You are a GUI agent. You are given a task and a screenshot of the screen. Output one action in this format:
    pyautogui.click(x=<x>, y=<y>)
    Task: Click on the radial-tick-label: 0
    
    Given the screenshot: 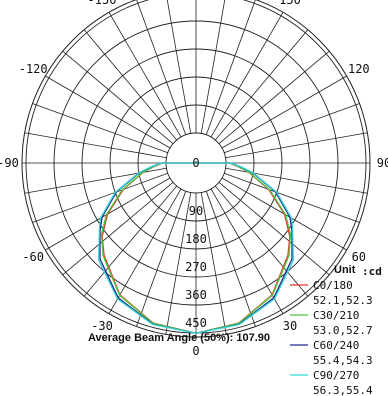 What is the action you would take?
    pyautogui.click(x=195, y=163)
    